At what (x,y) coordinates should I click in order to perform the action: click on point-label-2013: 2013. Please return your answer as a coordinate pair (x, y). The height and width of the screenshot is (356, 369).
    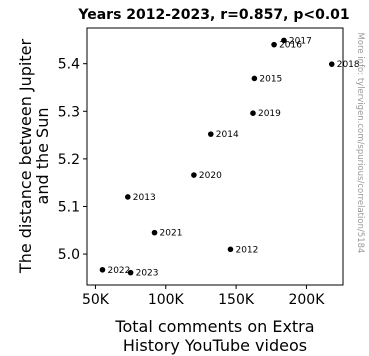
    Looking at the image, I should click on (144, 198).